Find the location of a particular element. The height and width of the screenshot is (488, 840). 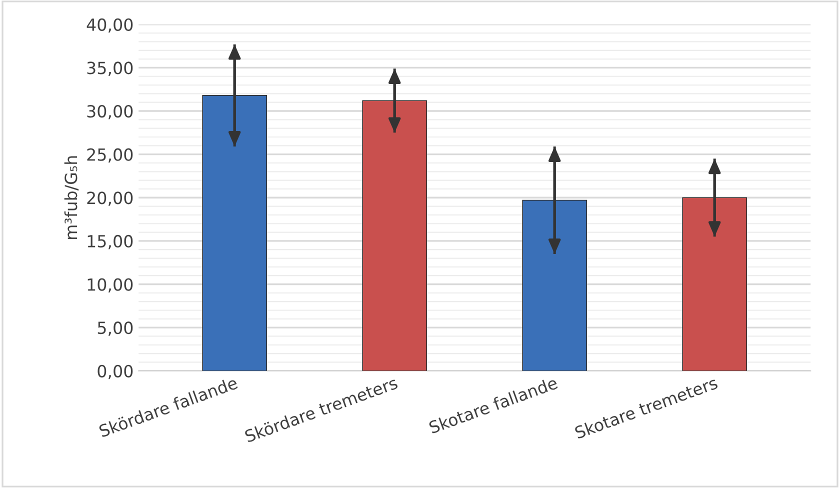

y-tick-label: 30,00 is located at coordinates (110, 112).